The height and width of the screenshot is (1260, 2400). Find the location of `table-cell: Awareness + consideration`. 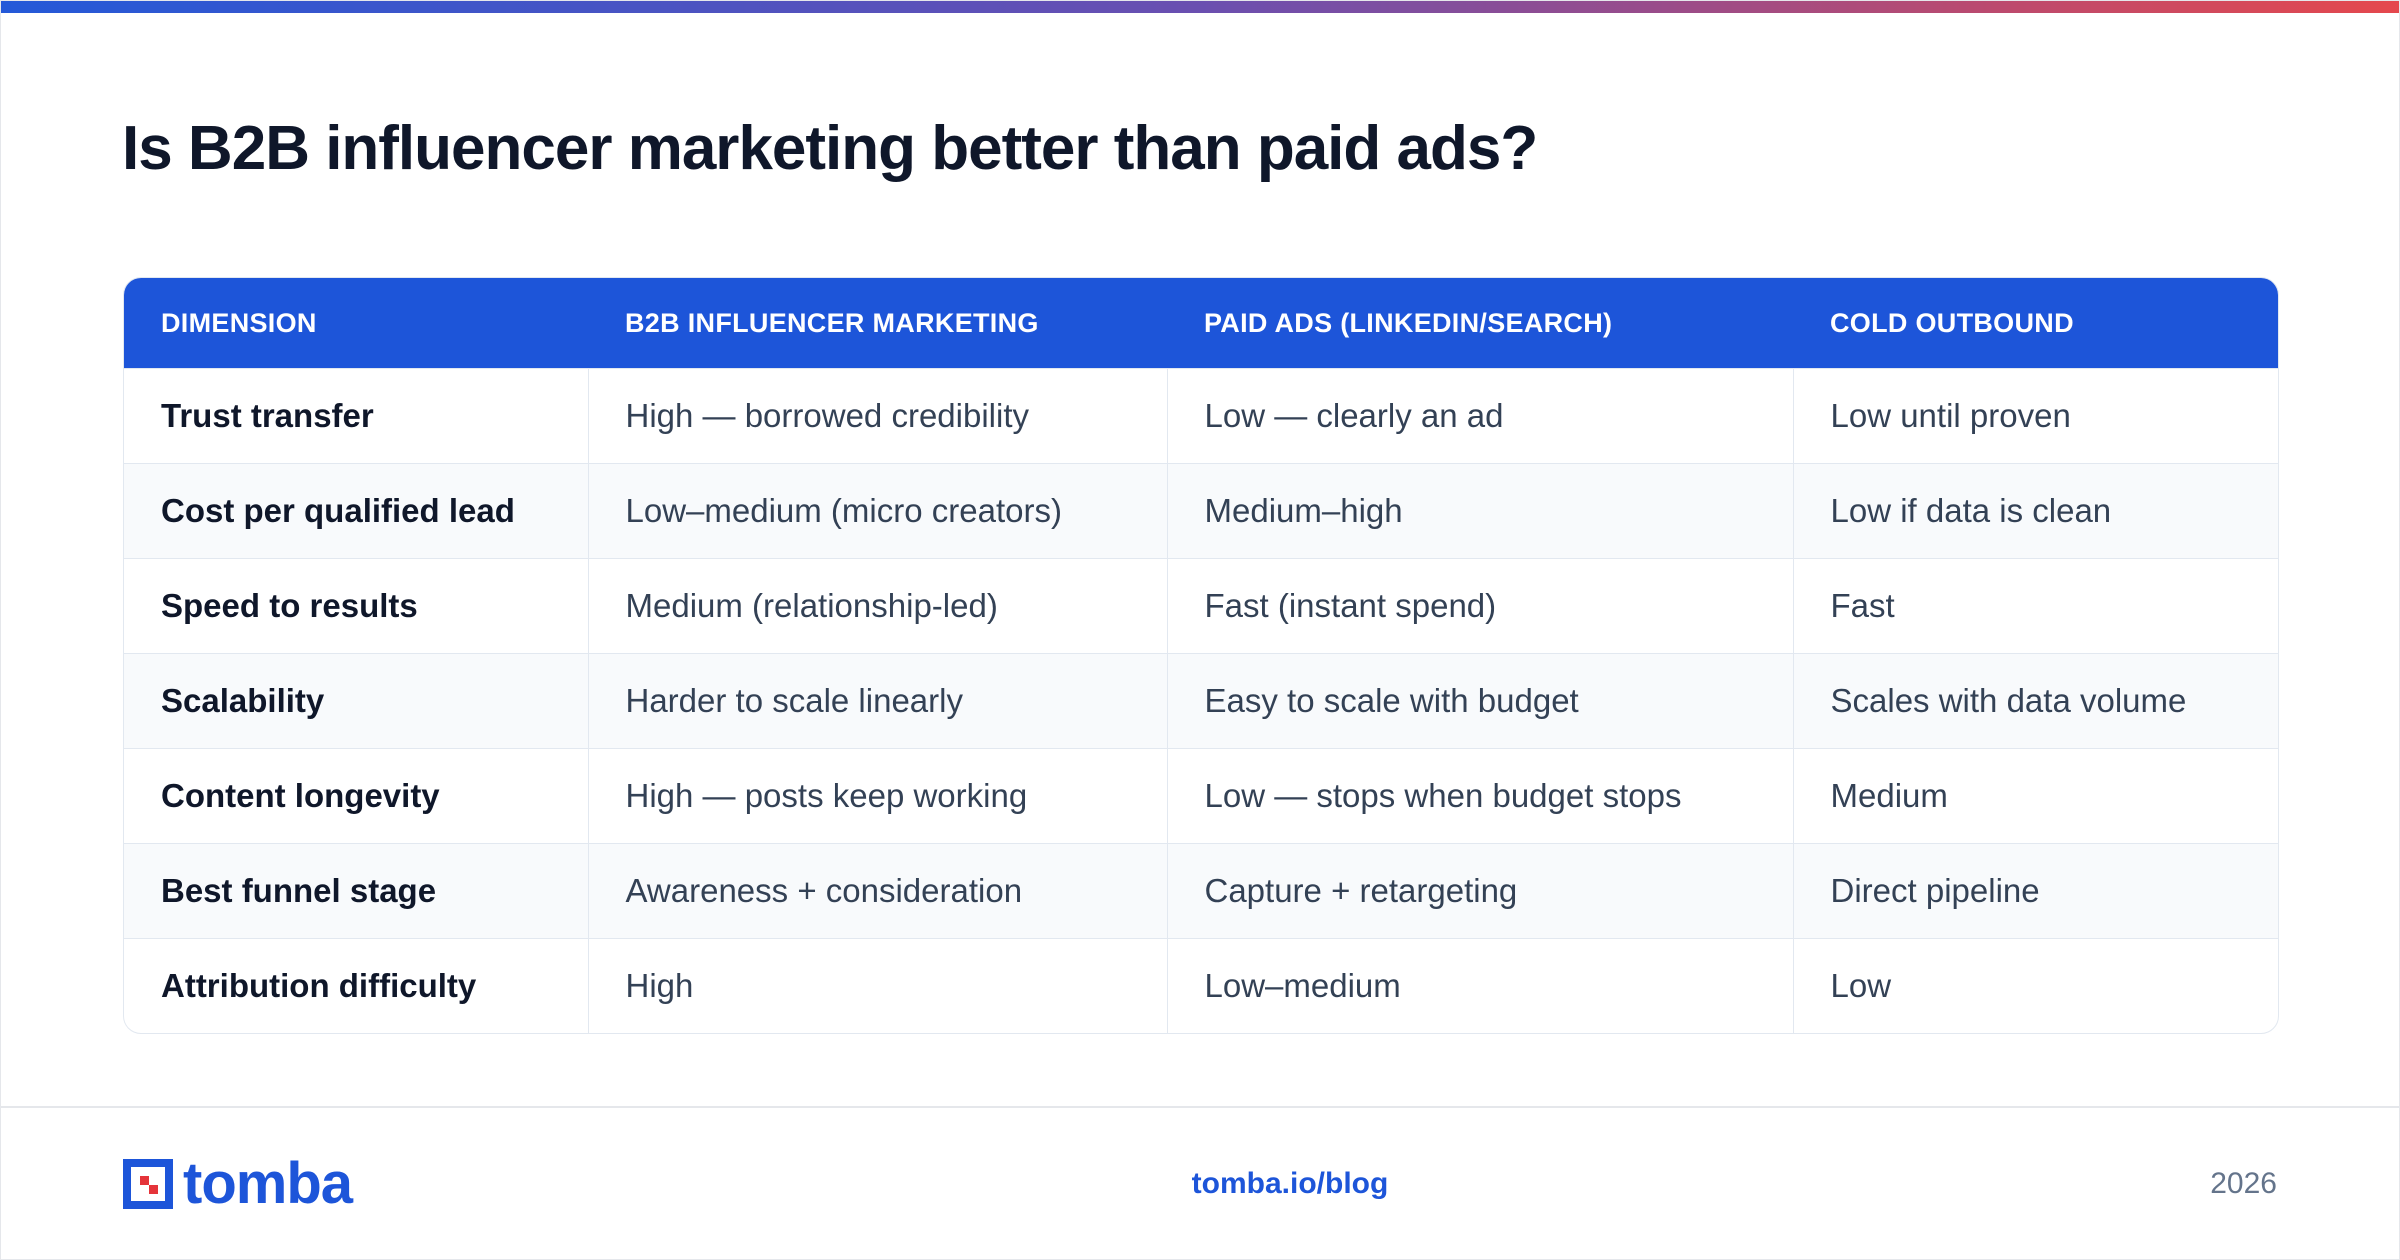

table-cell: Awareness + consideration is located at coordinates (877, 891).